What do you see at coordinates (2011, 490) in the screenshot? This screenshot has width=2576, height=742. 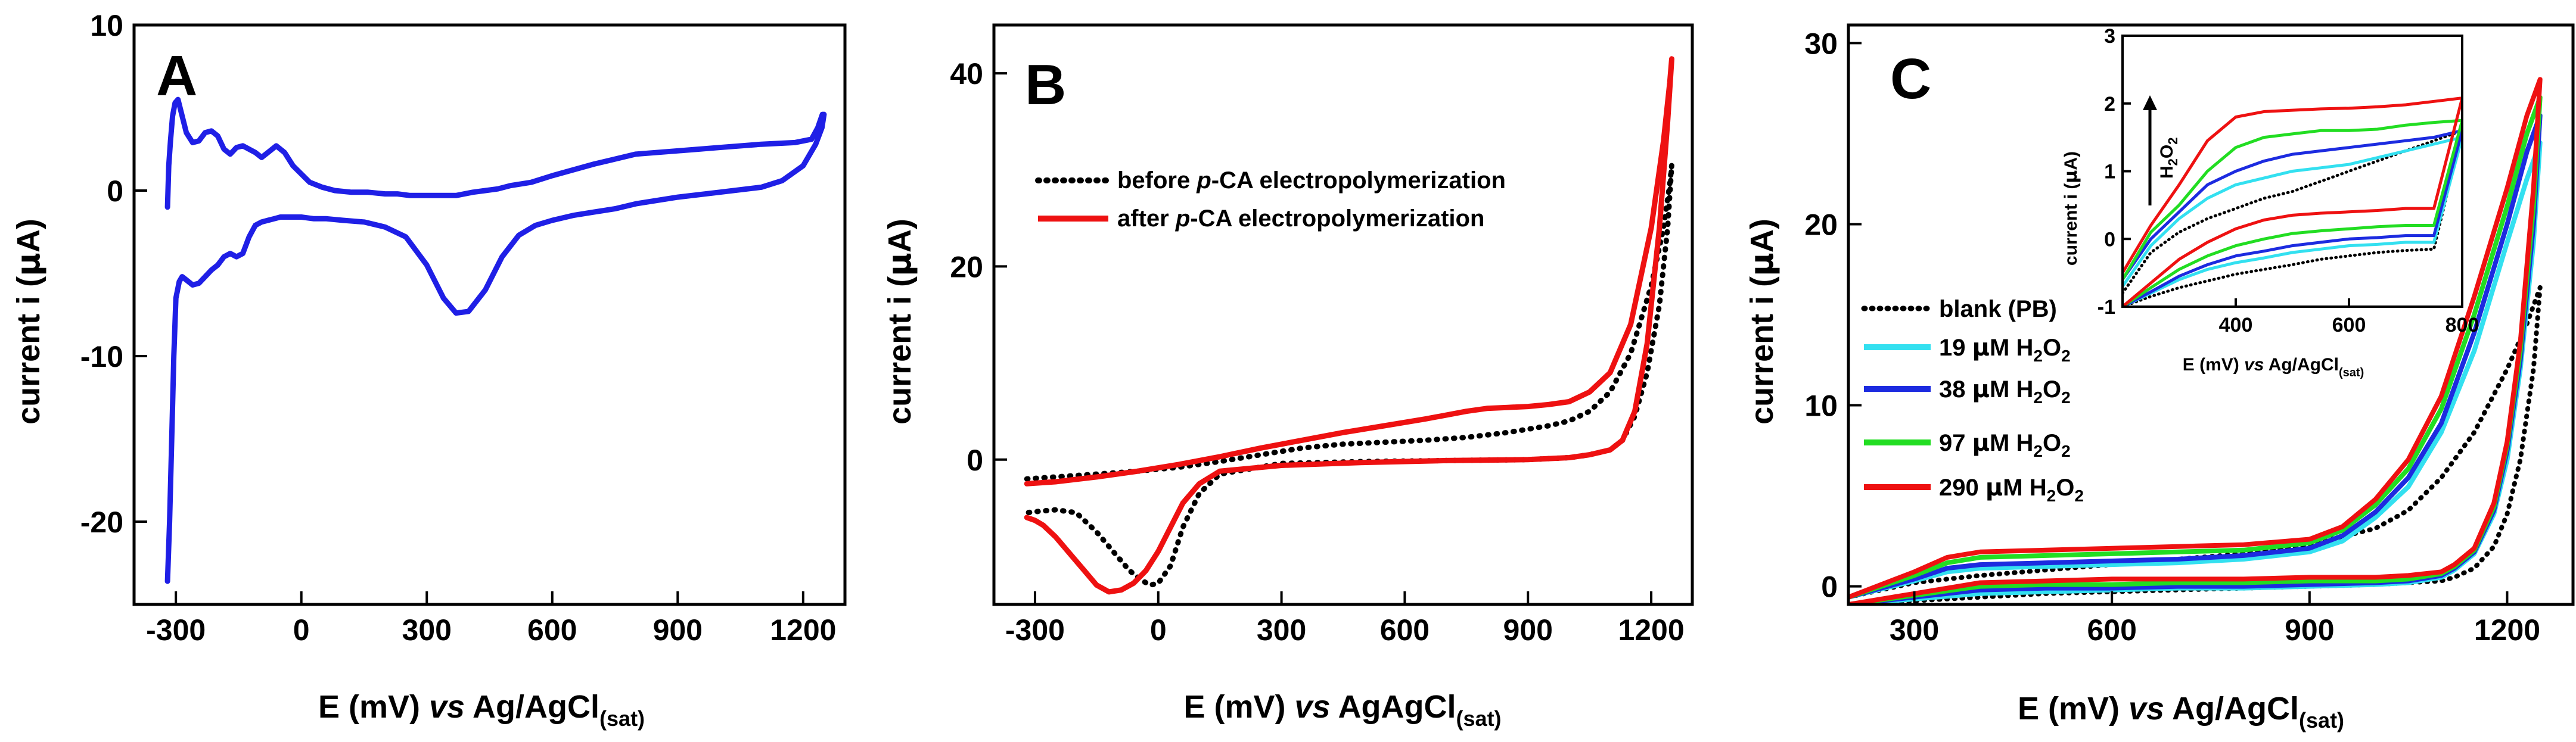 I see `legend-label-290: 290 μM H2O2` at bounding box center [2011, 490].